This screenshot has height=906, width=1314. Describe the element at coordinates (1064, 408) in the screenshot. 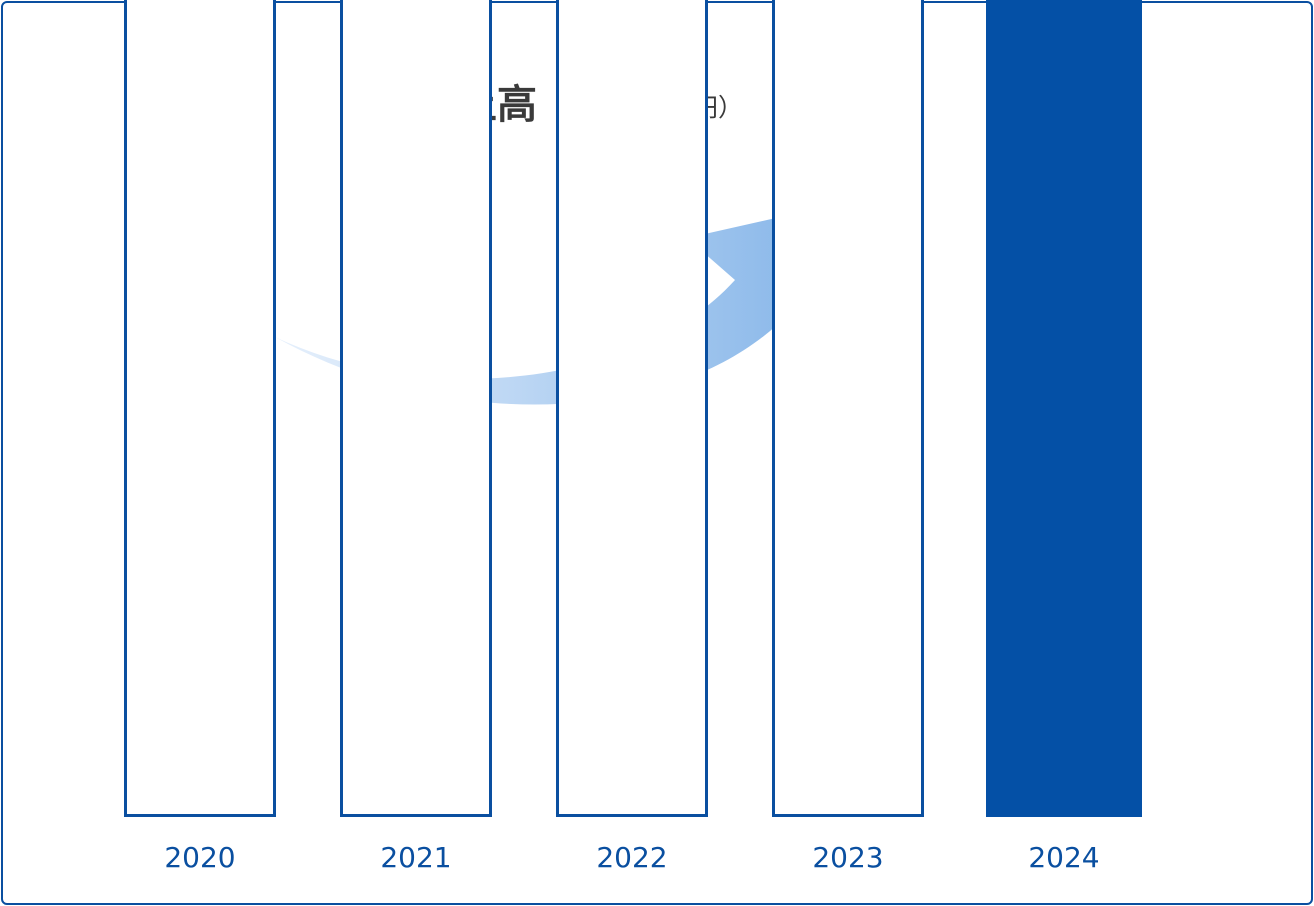

I see `bar-2024` at that location.